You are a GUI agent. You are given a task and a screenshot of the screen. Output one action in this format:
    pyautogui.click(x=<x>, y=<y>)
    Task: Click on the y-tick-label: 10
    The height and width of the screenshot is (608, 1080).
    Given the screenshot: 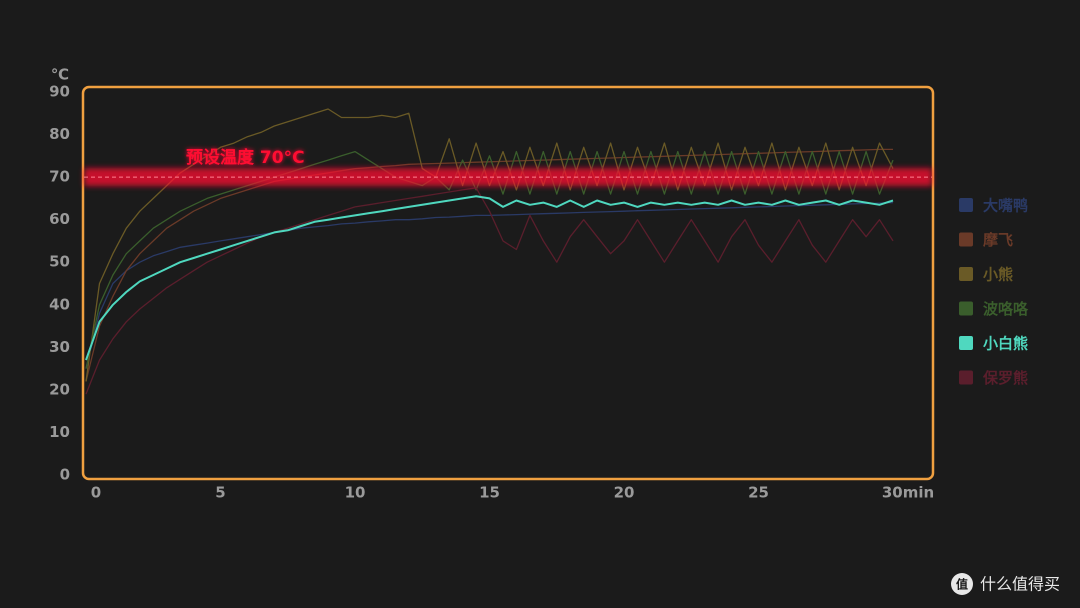 What is the action you would take?
    pyautogui.click(x=59, y=432)
    